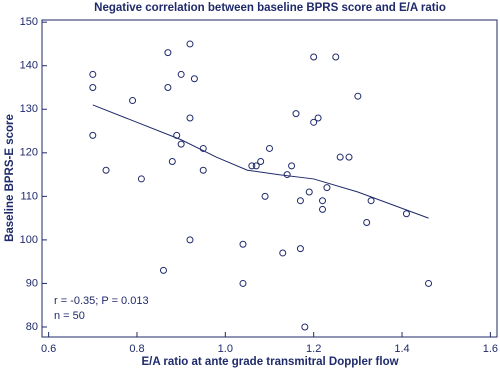  What do you see at coordinates (29, 66) in the screenshot?
I see `y-tick-label: 140` at bounding box center [29, 66].